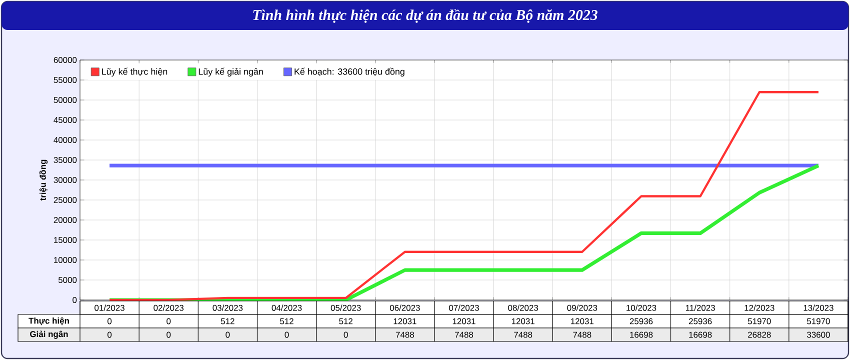 The image size is (850, 360). I want to click on y-tick-label: 0, so click(74, 300).